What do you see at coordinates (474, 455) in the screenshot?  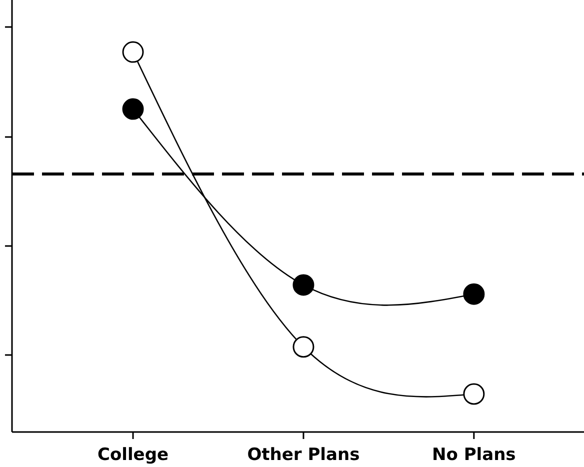 I see `x-tick-label: No Plans` at bounding box center [474, 455].